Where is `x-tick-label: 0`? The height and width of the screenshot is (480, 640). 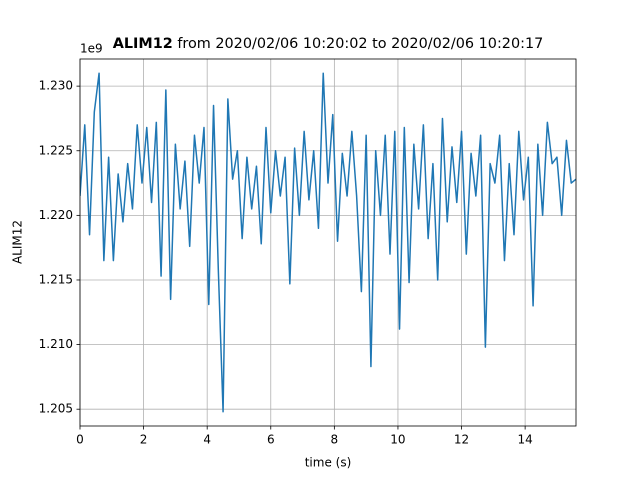 x-tick-label: 0 is located at coordinates (80, 440).